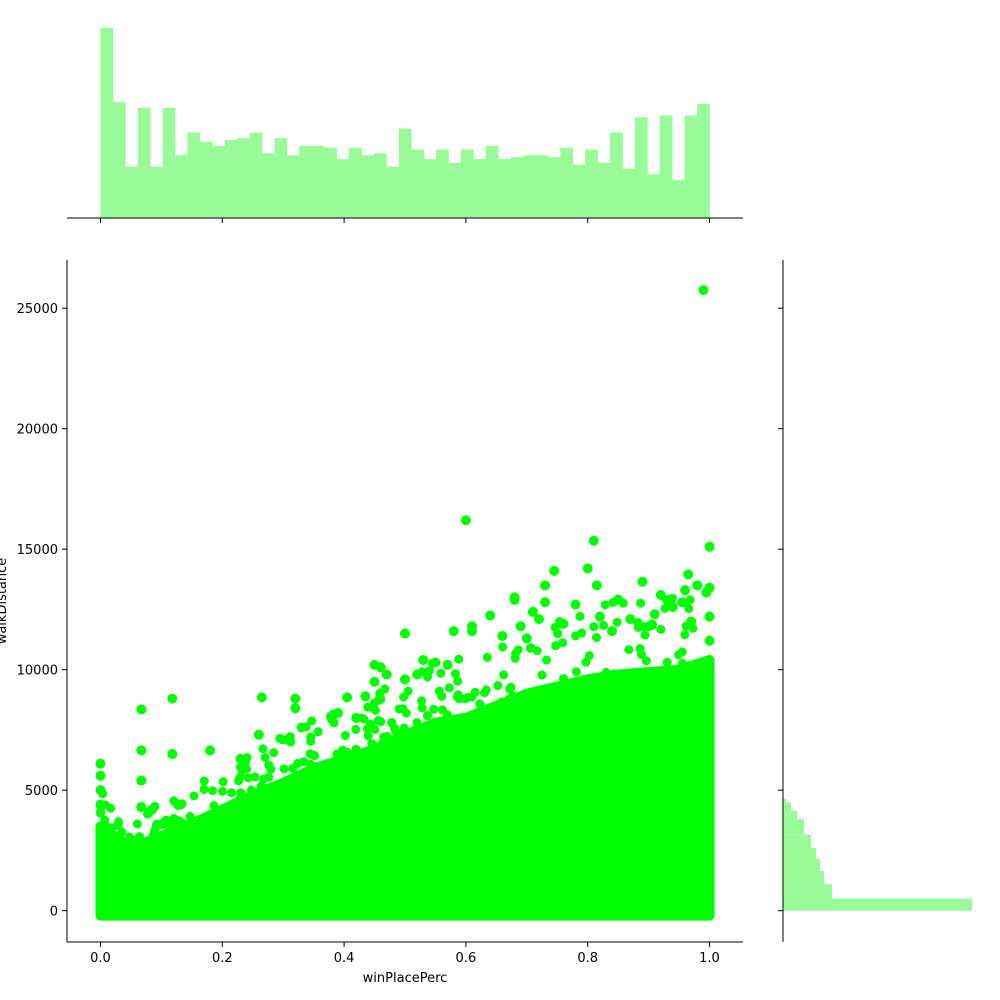 The width and height of the screenshot is (1000, 1000). Describe the element at coordinates (37, 671) in the screenshot. I see `y-tick-label: 10000` at that location.